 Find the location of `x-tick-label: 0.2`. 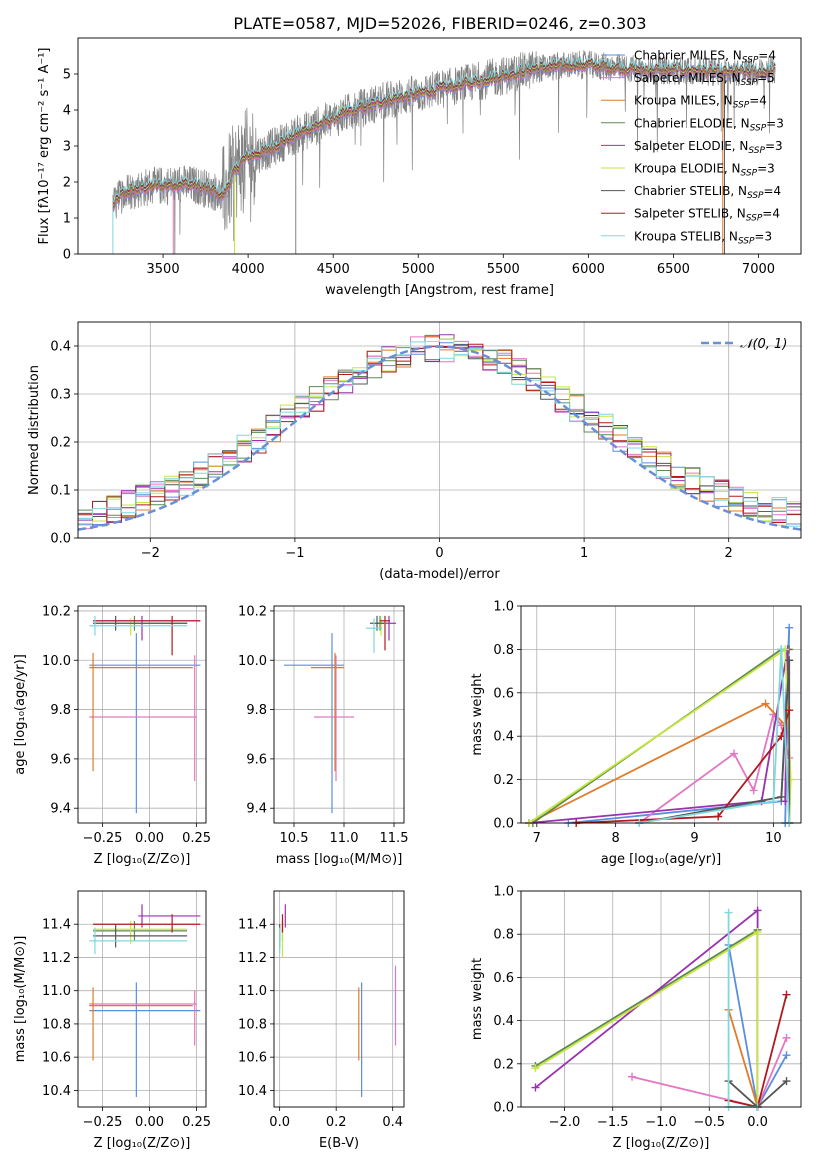

x-tick-label: 0.2 is located at coordinates (336, 1122).